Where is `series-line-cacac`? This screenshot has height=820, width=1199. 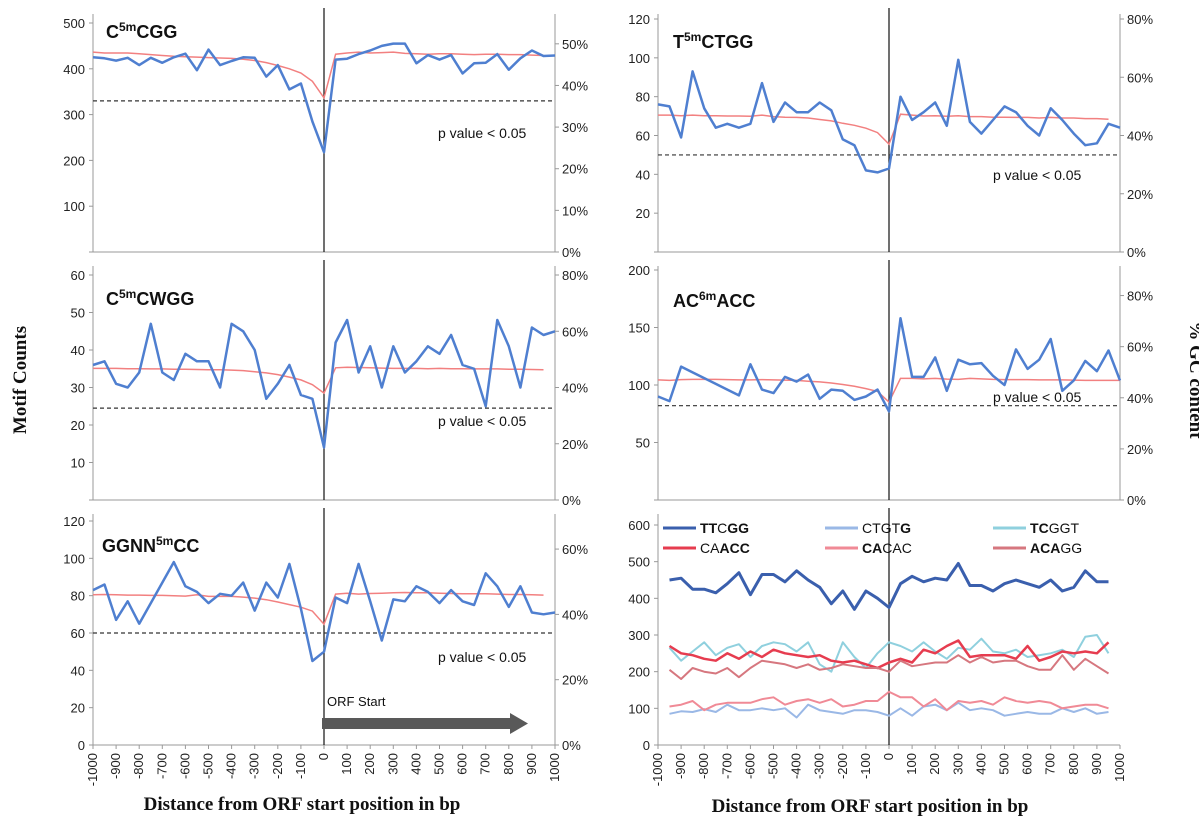 series-line-cacac is located at coordinates (889, 701).